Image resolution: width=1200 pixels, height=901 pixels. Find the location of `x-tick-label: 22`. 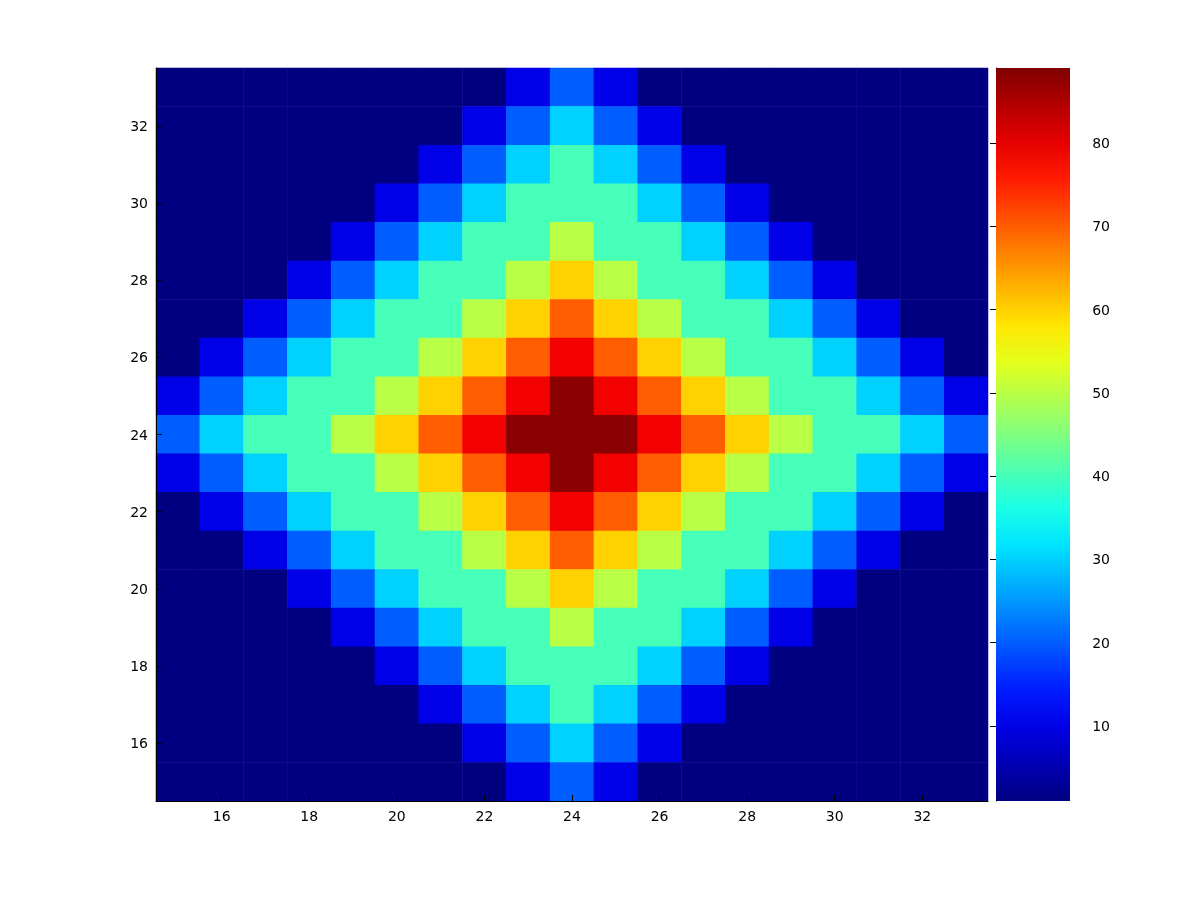

x-tick-label: 22 is located at coordinates (484, 816).